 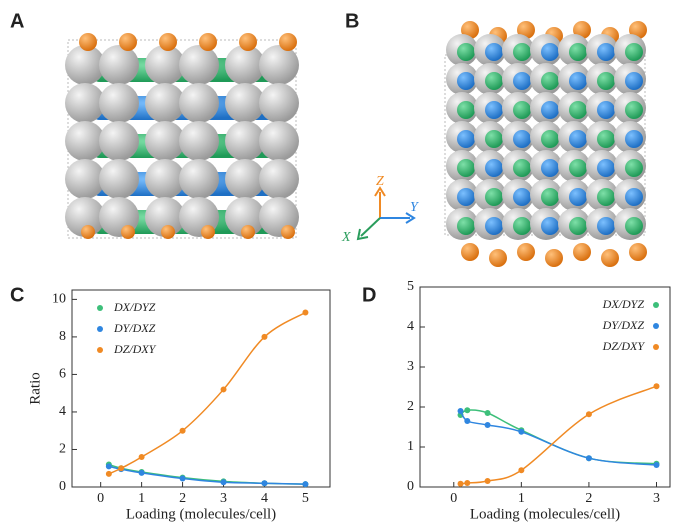 What do you see at coordinates (264, 498) in the screenshot?
I see `x-tick-label: 4` at bounding box center [264, 498].